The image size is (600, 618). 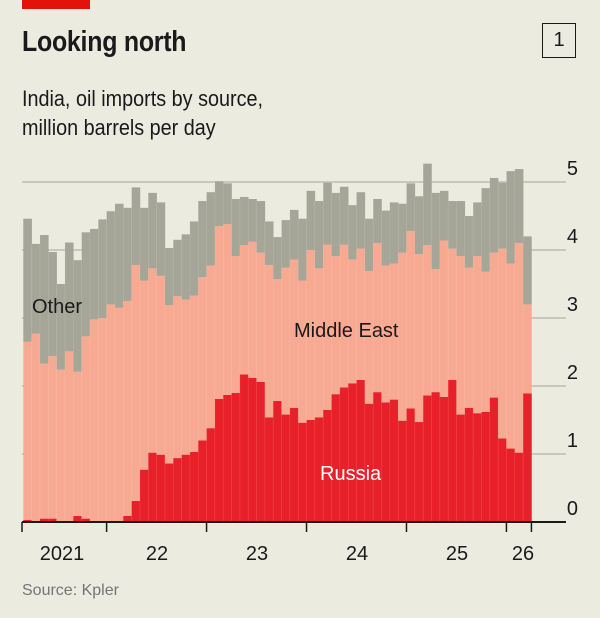 I want to click on x-tick-label: 23, so click(x=257, y=554).